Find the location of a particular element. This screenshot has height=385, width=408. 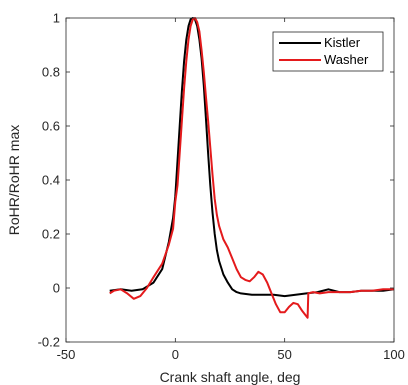

x-tick-label: 0 is located at coordinates (175, 354).